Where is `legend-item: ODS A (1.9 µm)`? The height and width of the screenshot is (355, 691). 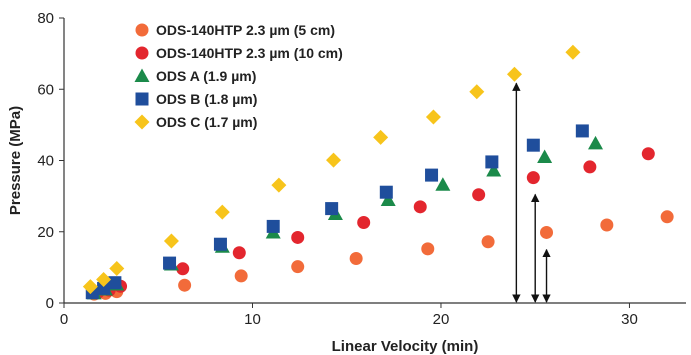
legend-item: ODS A (1.9 µm) is located at coordinates (195, 76).